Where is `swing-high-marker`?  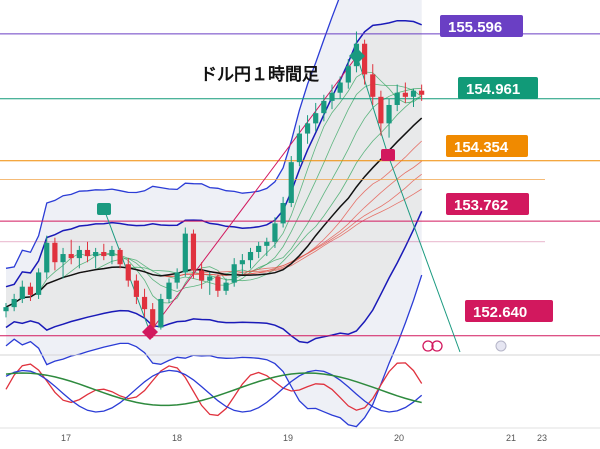 swing-high-marker is located at coordinates (357, 56).